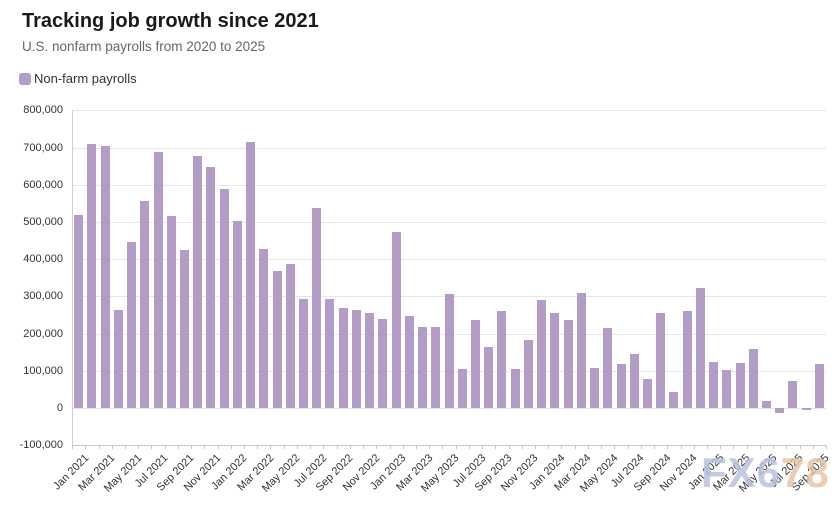  I want to click on bar-jun-2023, so click(462, 388).